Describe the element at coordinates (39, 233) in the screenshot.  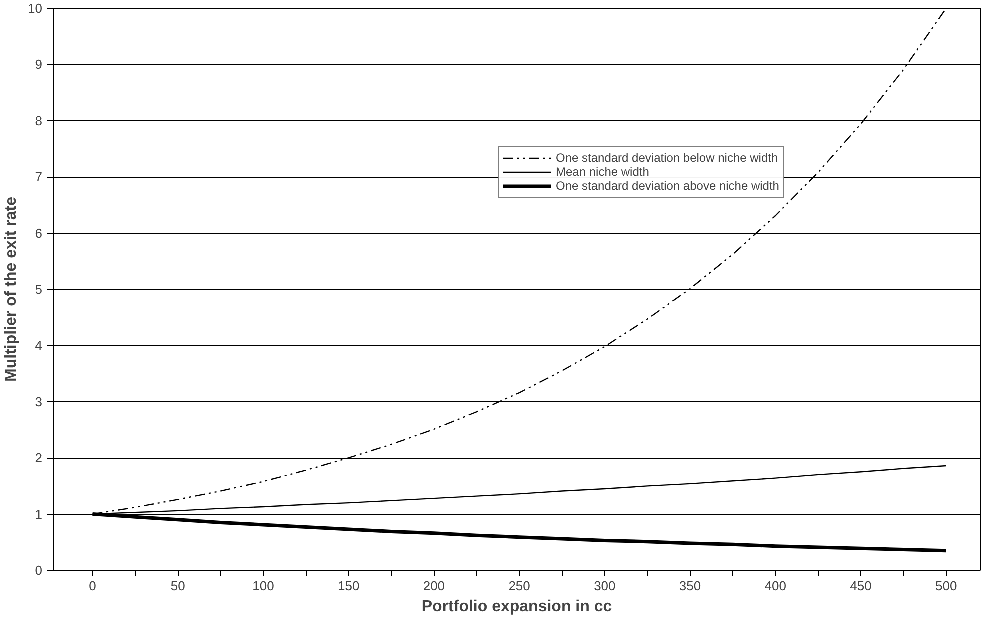
I see `y-tick-label: 6` at that location.